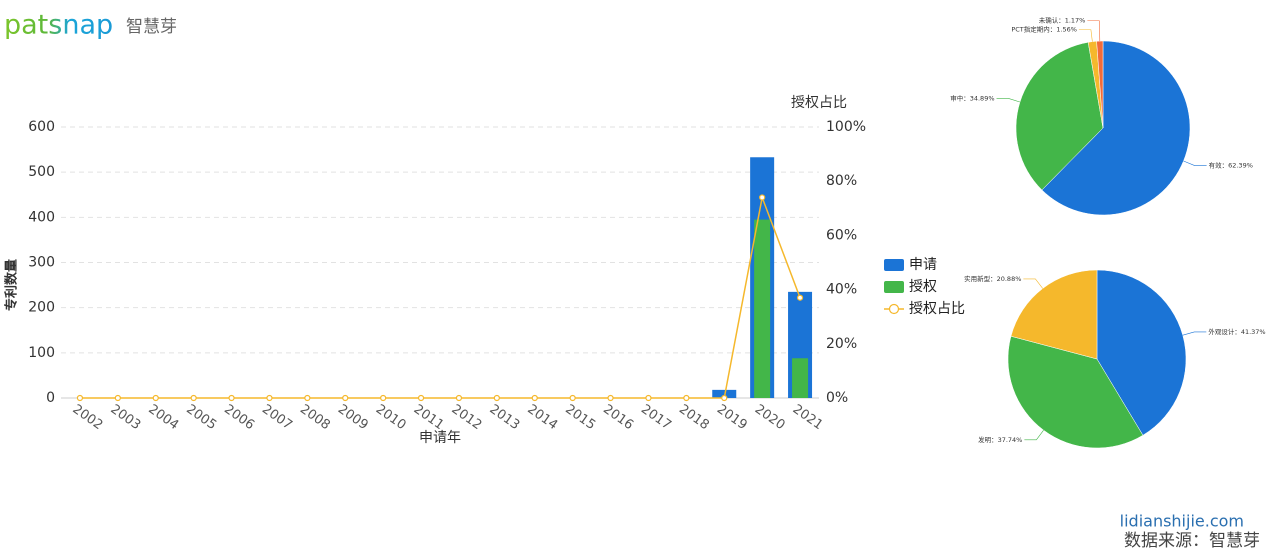 Image resolution: width=1268 pixels, height=556 pixels. Describe the element at coordinates (542, 417) in the screenshot. I see `x-tick-label: 2014` at that location.